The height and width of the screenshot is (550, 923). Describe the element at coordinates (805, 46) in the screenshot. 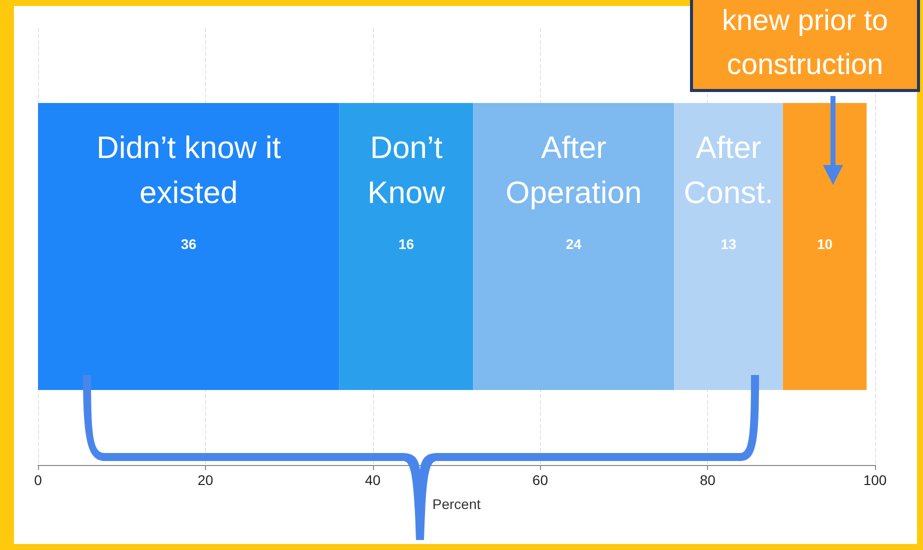

I see `text: knew prior to construction` at that location.